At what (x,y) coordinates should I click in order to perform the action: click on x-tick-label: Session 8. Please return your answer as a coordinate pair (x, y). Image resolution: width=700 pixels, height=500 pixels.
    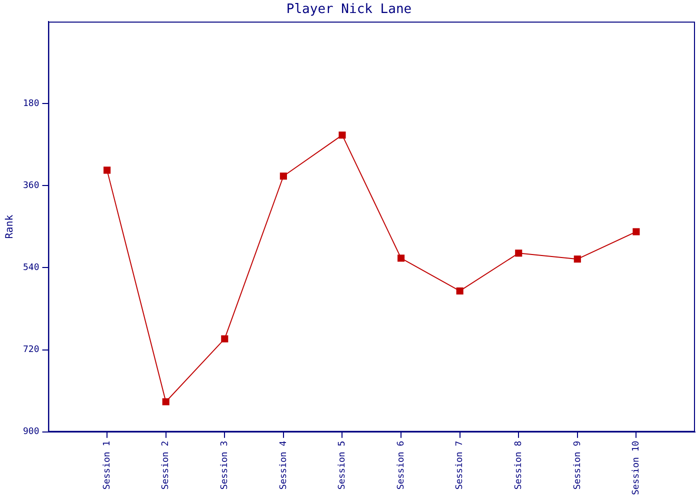
    Looking at the image, I should click on (519, 465).